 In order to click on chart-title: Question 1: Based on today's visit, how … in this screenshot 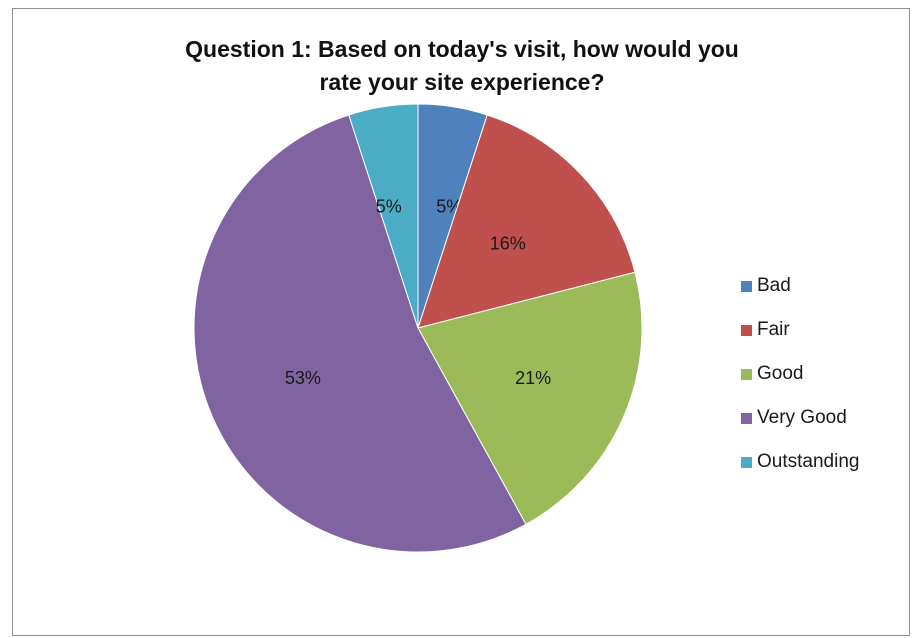, I will do `click(462, 66)`.